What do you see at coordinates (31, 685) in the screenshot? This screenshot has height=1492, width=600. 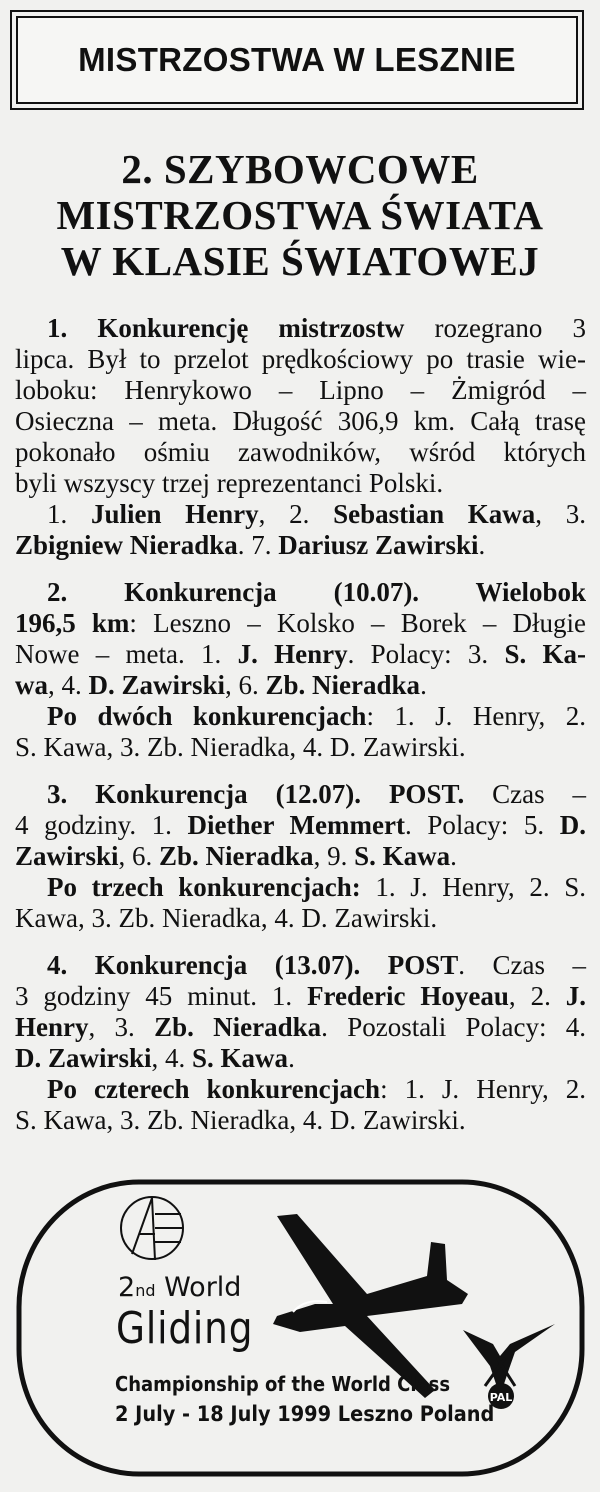 I see `bold-text: wa` at bounding box center [31, 685].